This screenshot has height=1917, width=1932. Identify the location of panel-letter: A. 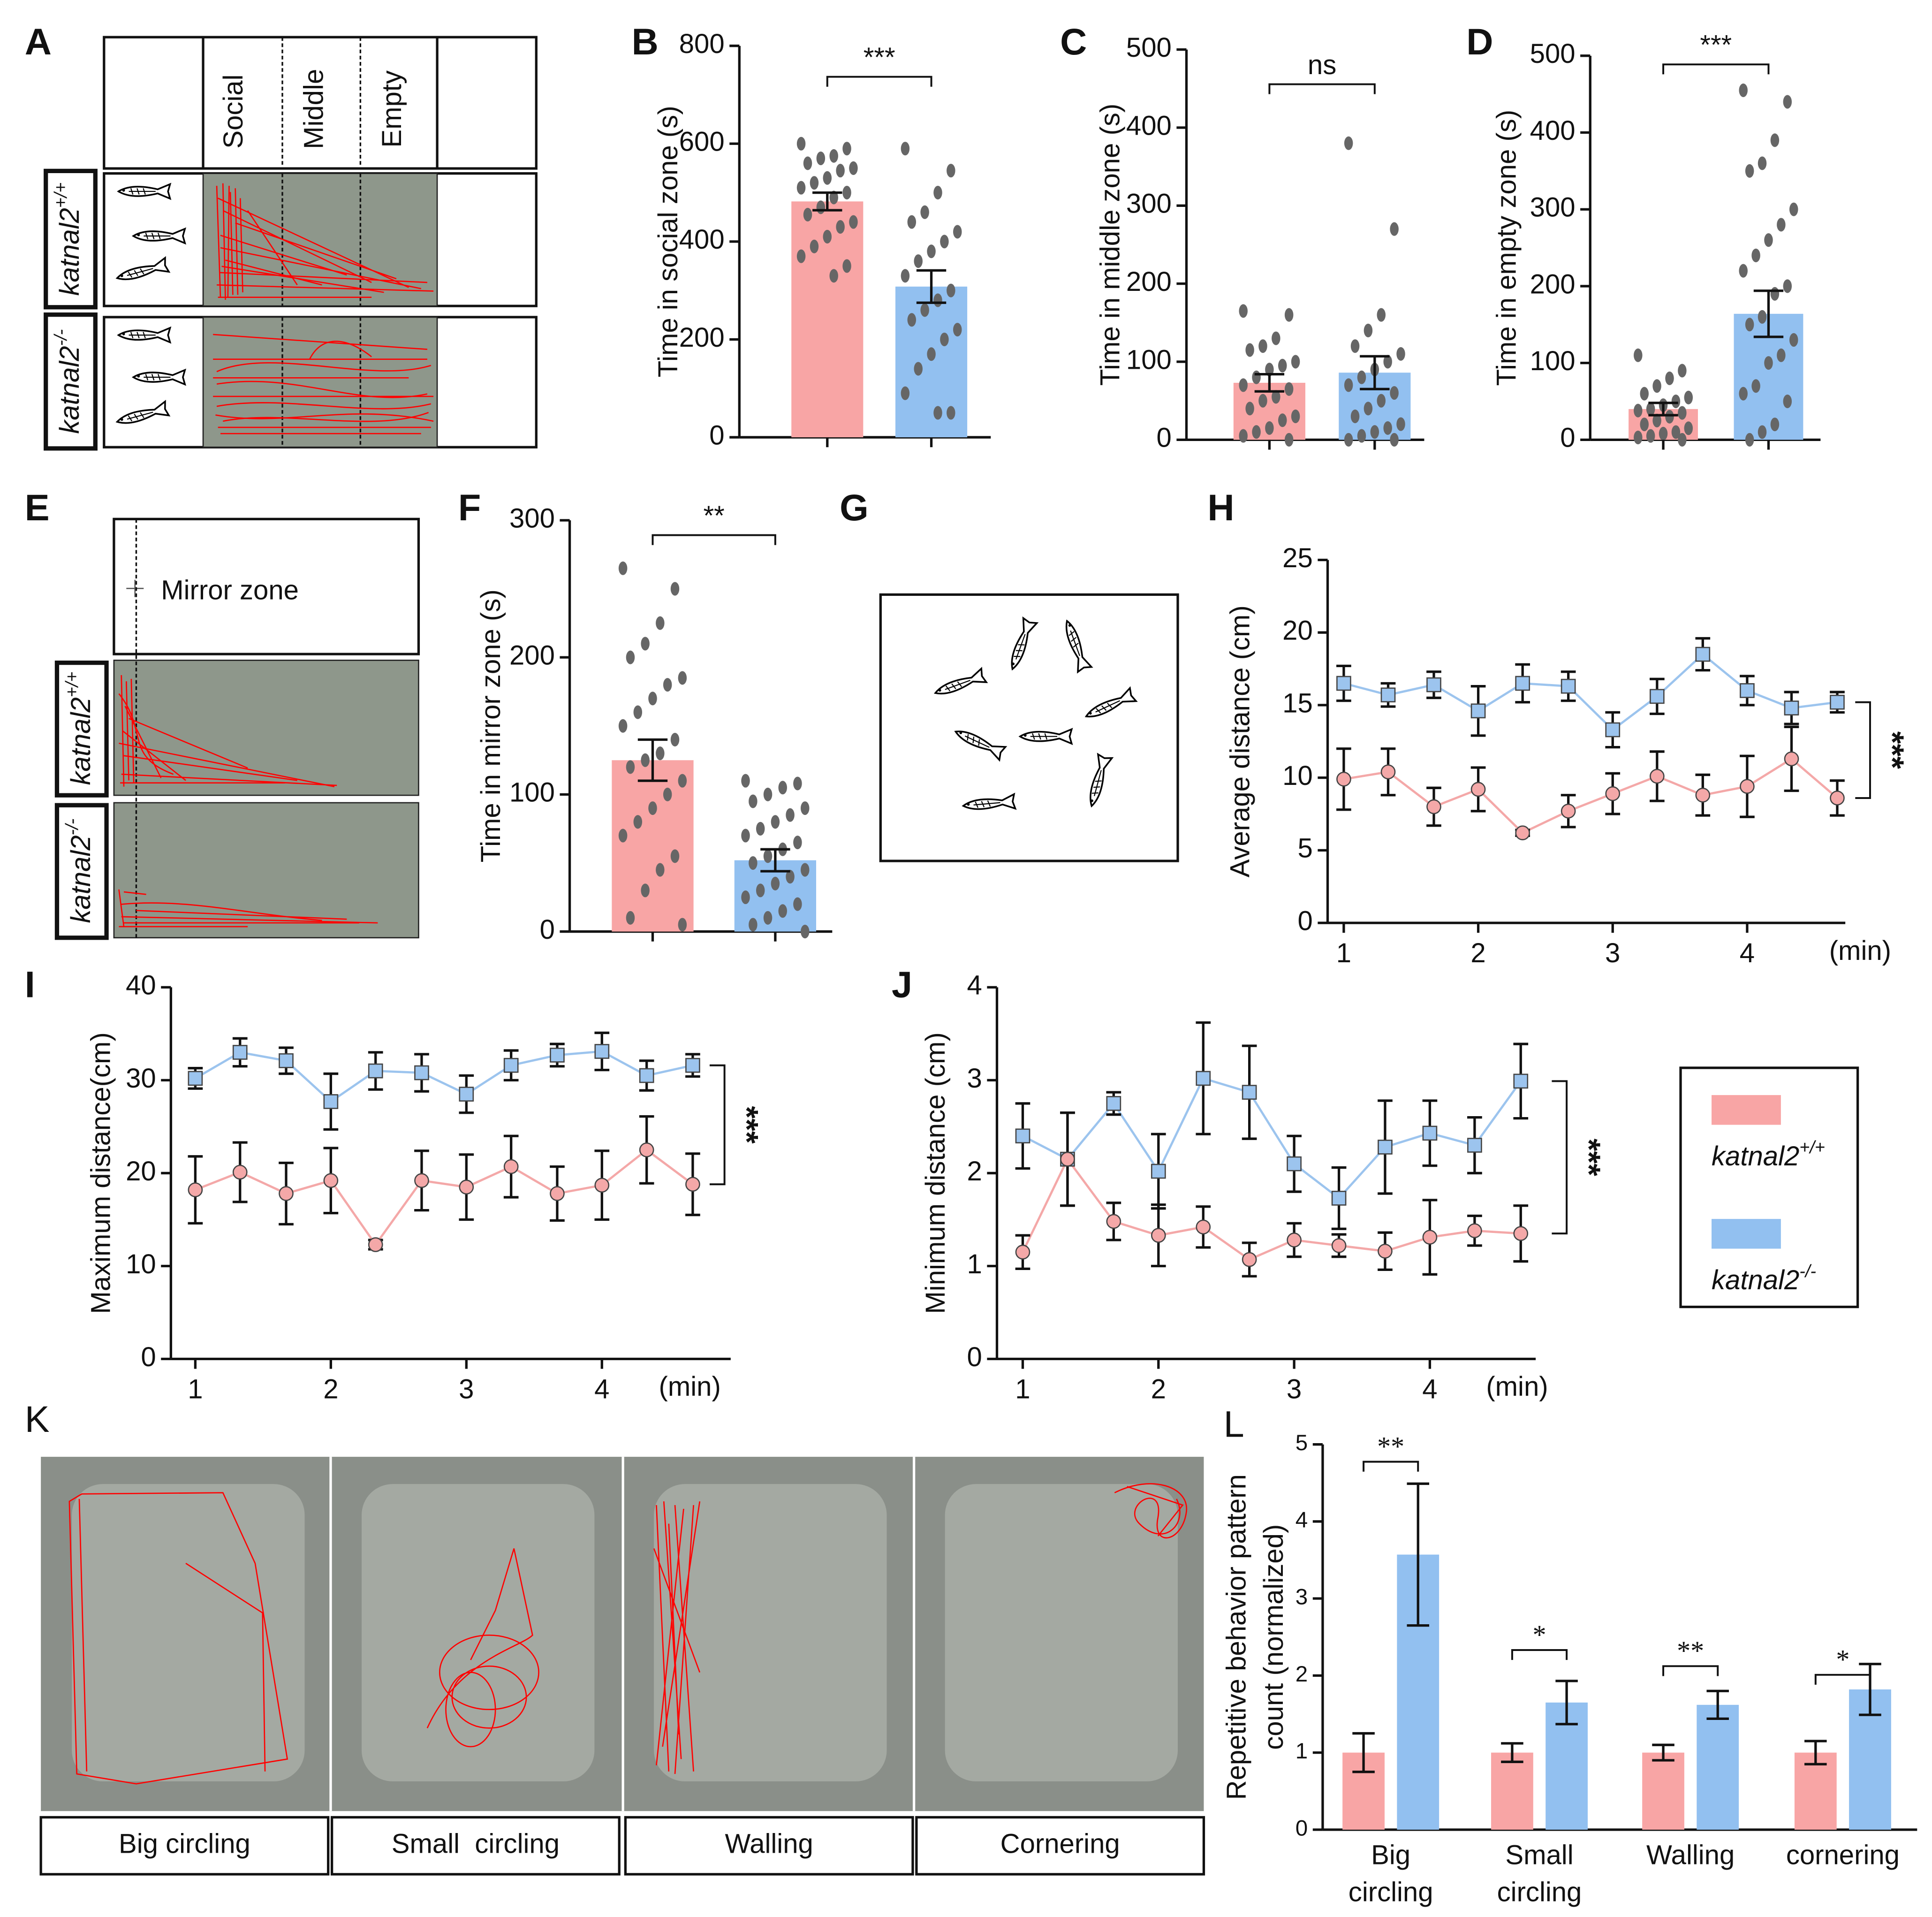
(38, 41).